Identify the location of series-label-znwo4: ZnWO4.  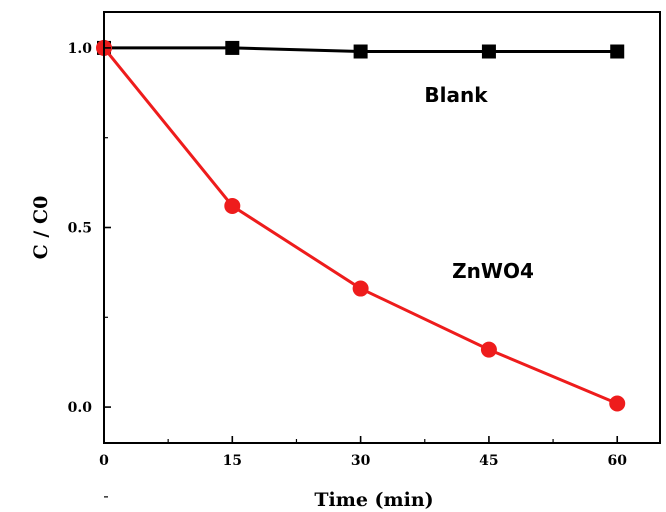
(493, 271).